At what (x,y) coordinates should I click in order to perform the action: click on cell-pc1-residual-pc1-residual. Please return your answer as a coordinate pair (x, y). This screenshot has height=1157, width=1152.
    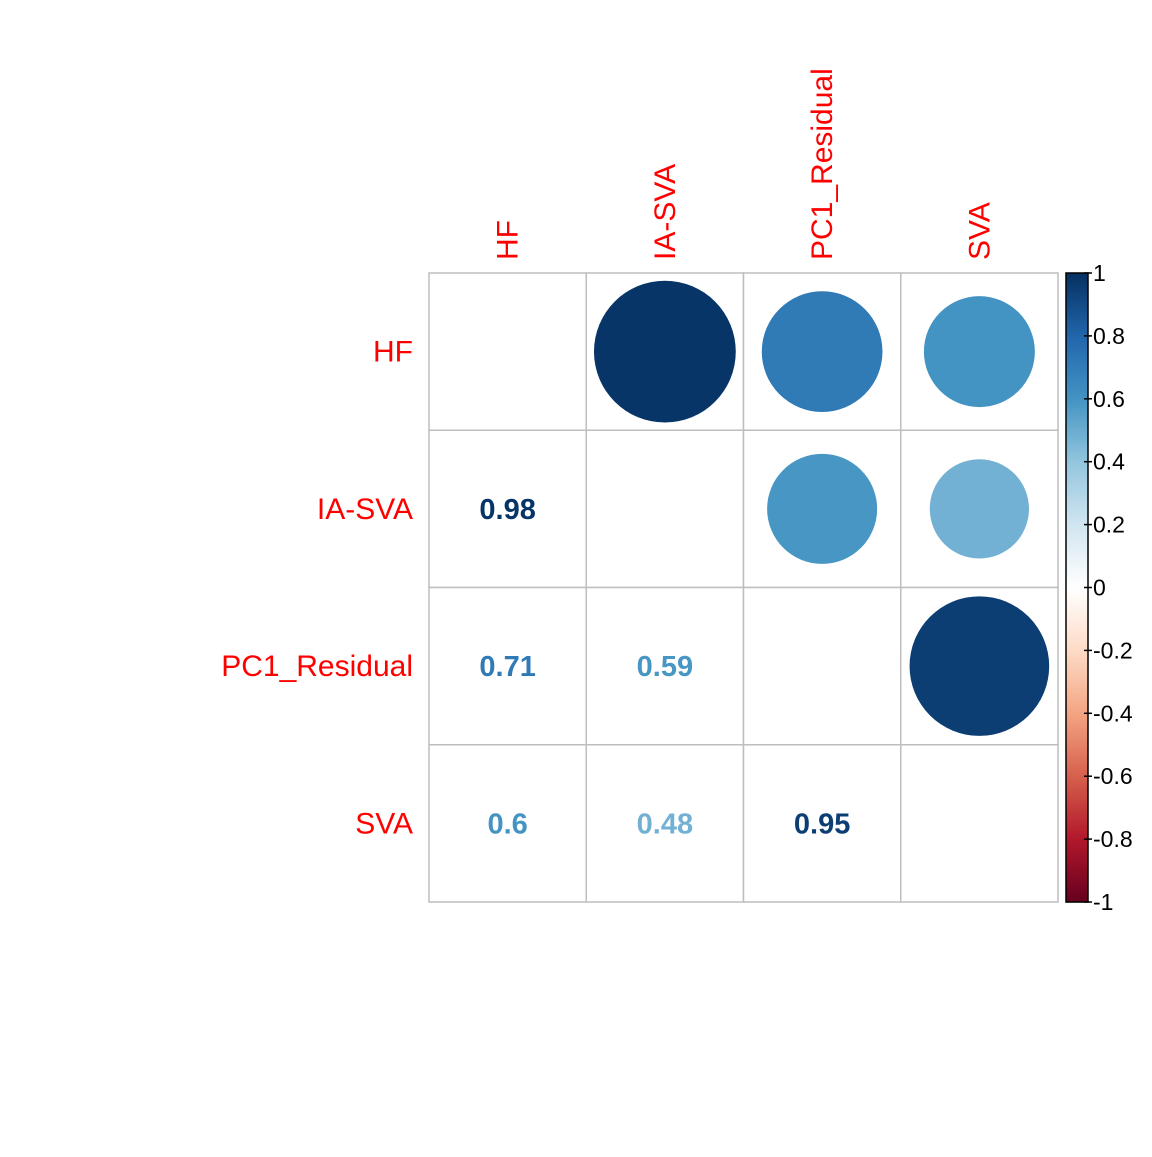
    Looking at the image, I should click on (822, 666).